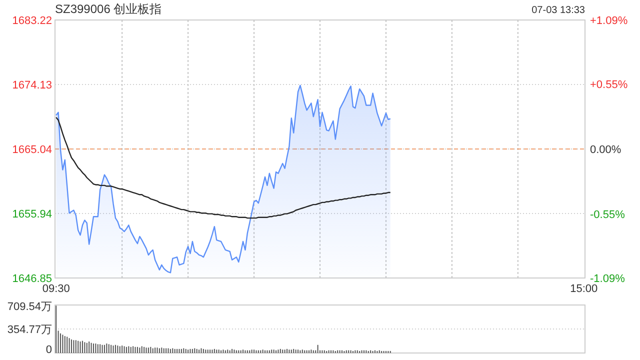 The height and width of the screenshot is (360, 640). Describe the element at coordinates (609, 84) in the screenshot. I see `y2-tick-label: +0.55%` at that location.